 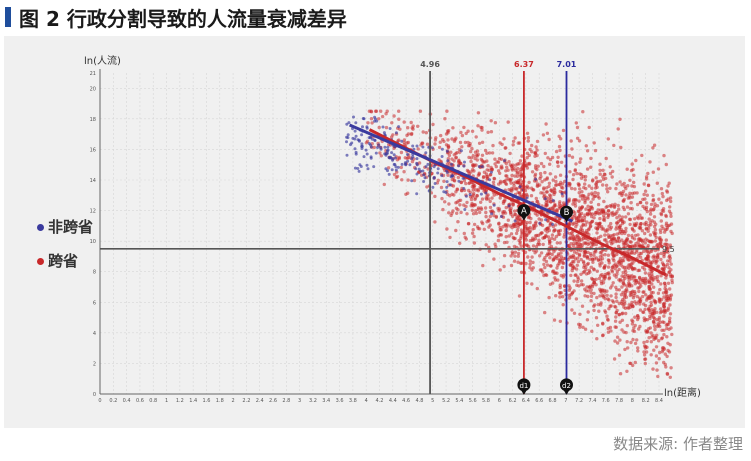 I want to click on y-tick-label: 2, so click(x=94, y=364).